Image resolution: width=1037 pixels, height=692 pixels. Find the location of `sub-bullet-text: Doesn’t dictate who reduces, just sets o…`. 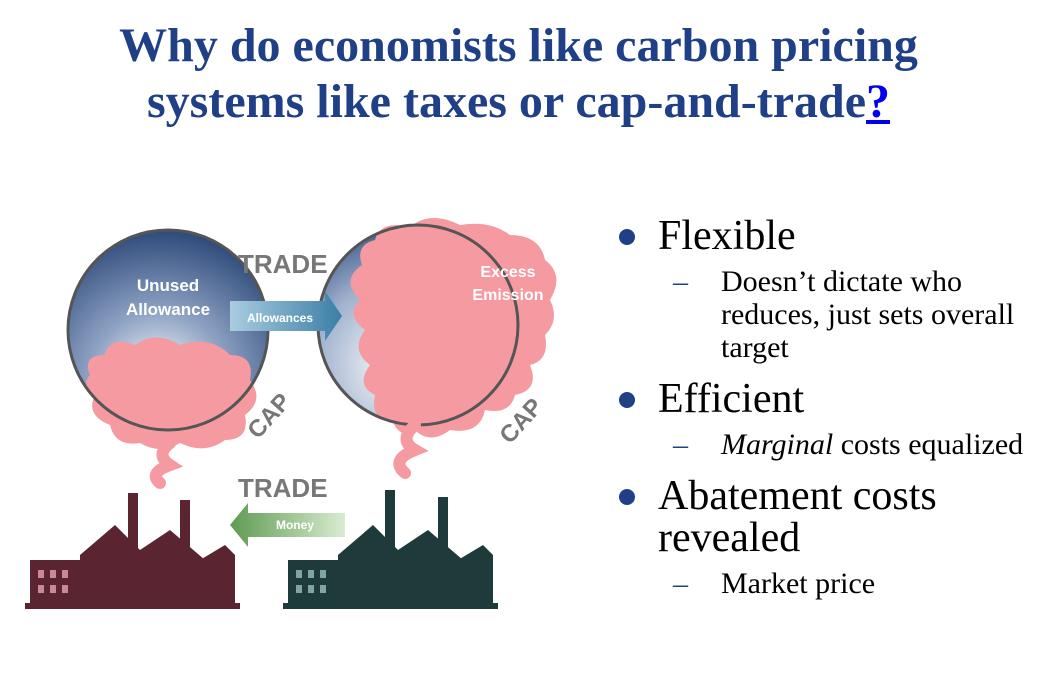

sub-bullet-text: Doesn’t dictate who reduces, just sets o… is located at coordinates (868, 314).